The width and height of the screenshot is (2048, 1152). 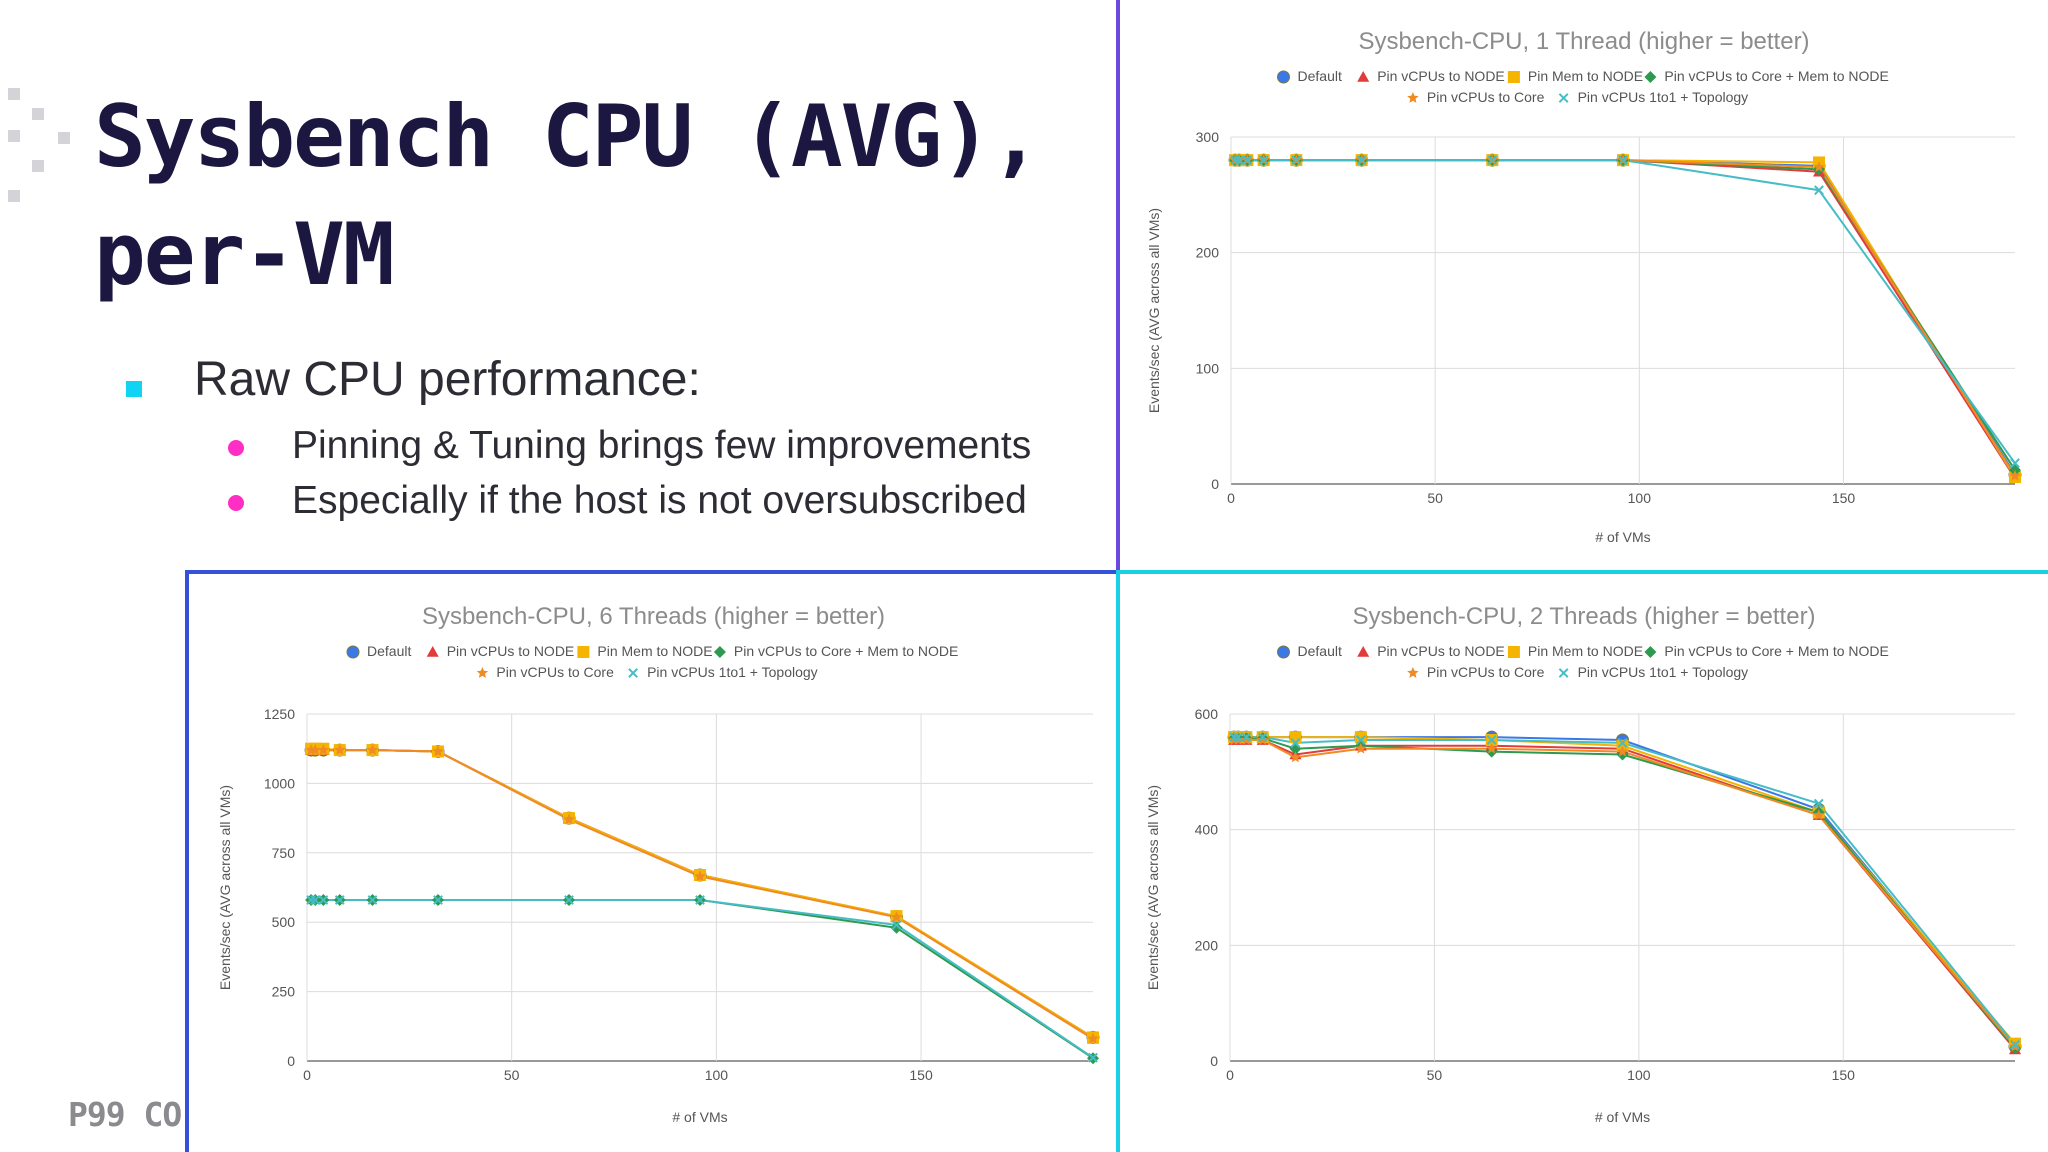 What do you see at coordinates (1207, 714) in the screenshot?
I see `y-tick-label: 600` at bounding box center [1207, 714].